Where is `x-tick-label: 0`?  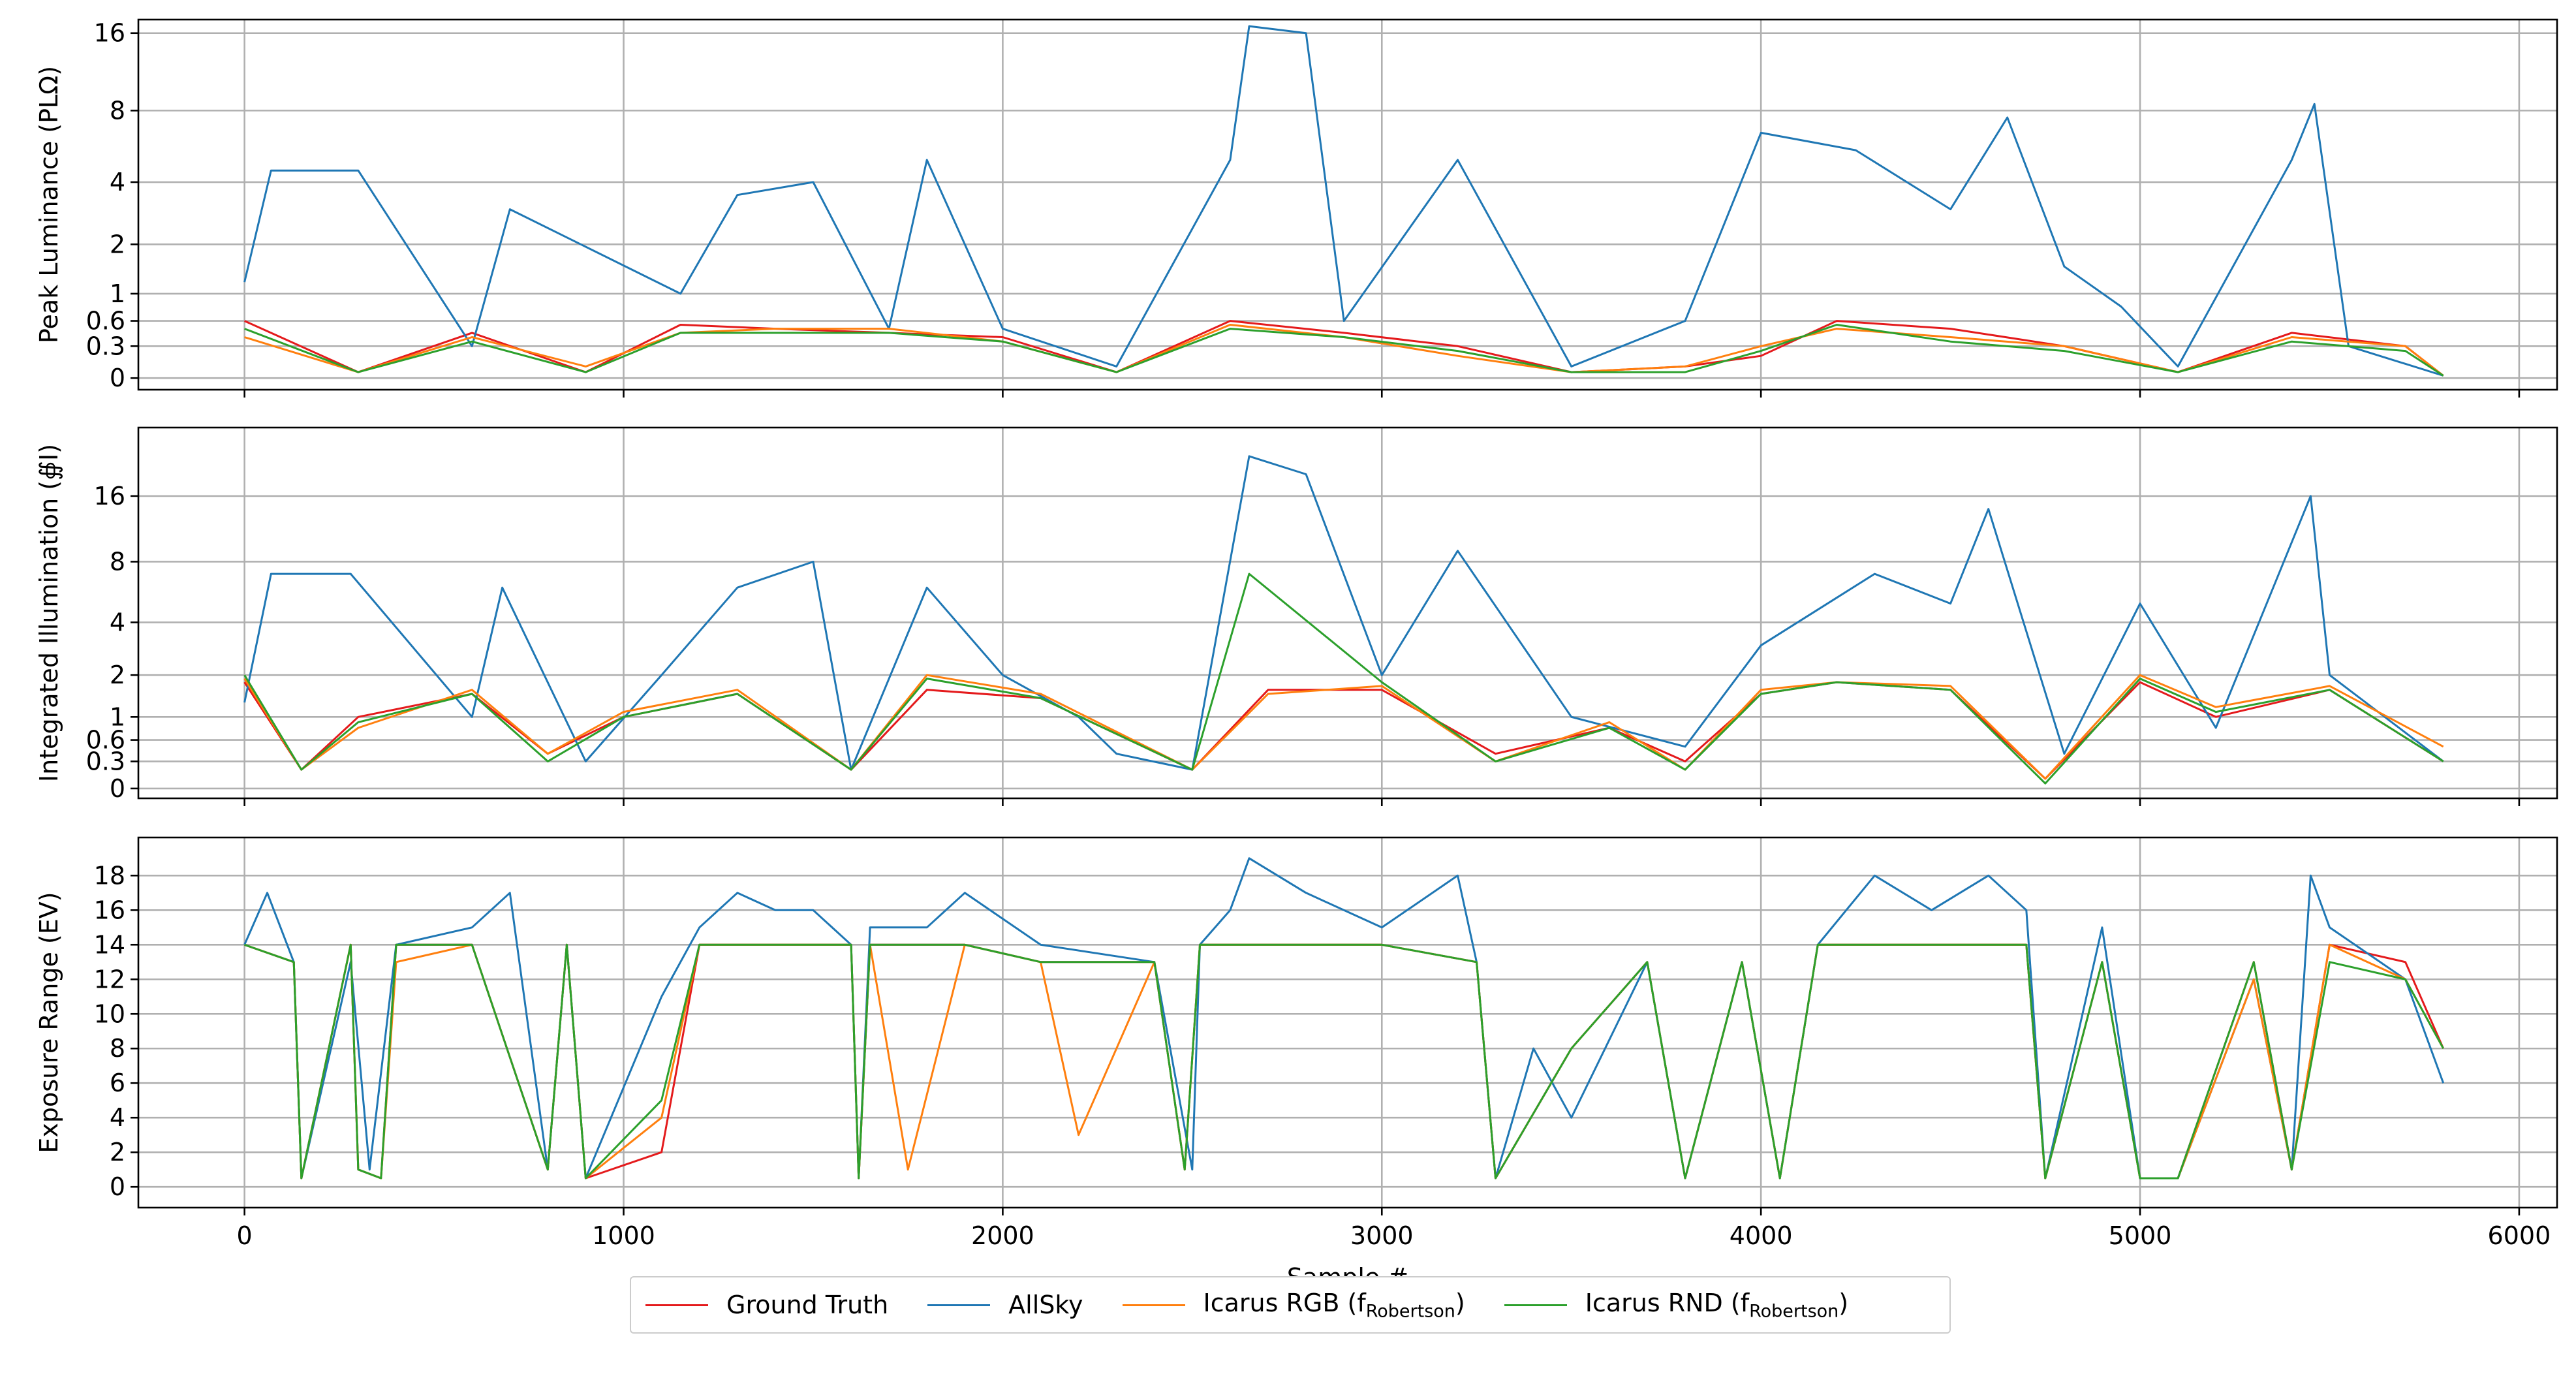
x-tick-label: 0 is located at coordinates (245, 1235).